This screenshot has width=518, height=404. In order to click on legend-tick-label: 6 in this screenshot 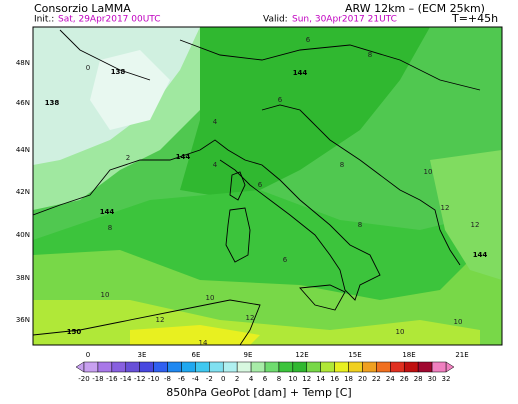, I will do `click(265, 379)`.